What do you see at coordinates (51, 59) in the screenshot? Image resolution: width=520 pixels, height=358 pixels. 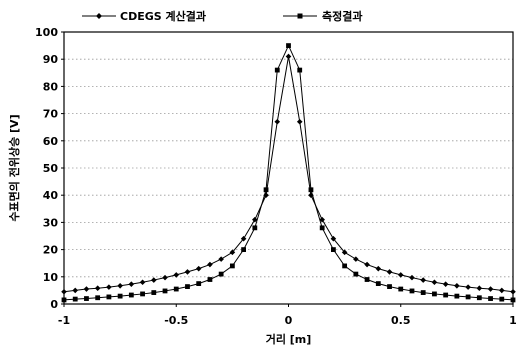 I see `y-tick-label-9: 90` at bounding box center [51, 59].